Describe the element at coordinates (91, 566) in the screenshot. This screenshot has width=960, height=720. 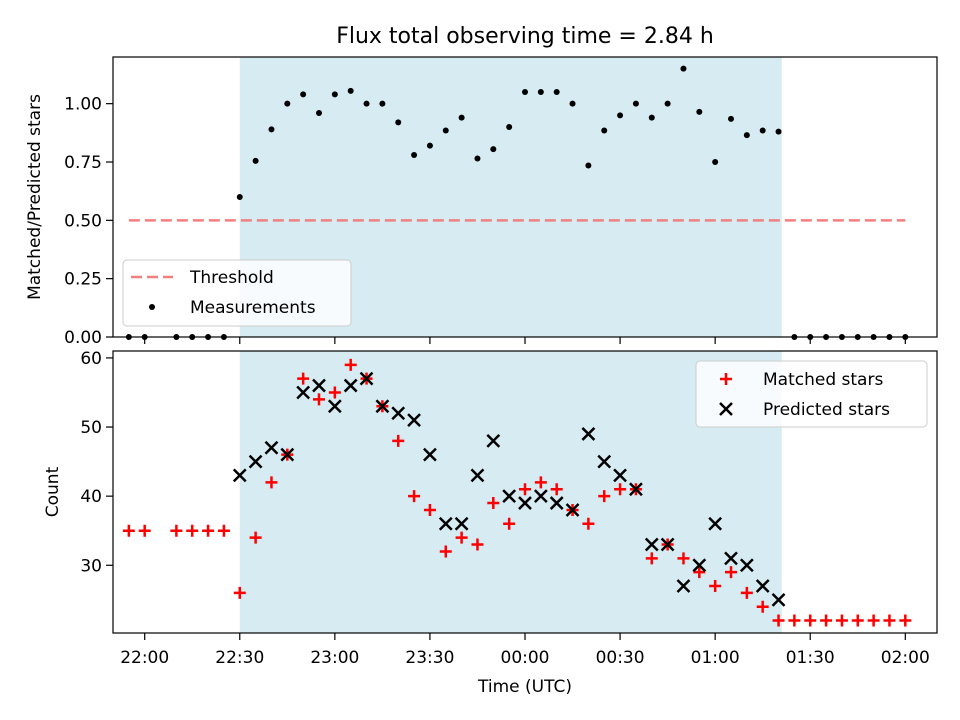
I see `y-tick-label: 30` at that location.